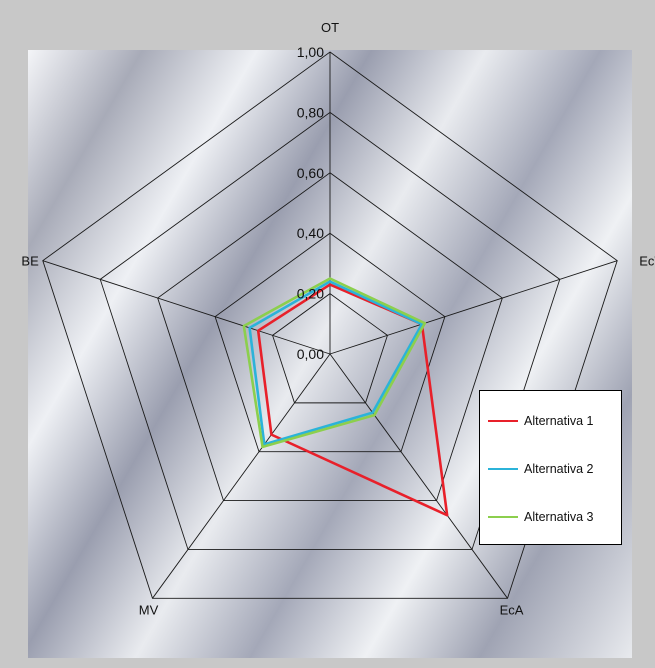 This screenshot has width=655, height=668. Describe the element at coordinates (512, 609) in the screenshot. I see `axis-label-eca: EcA` at that location.